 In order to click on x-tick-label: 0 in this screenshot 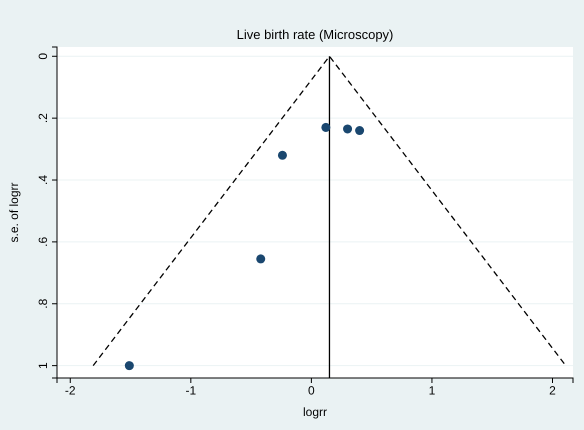, I will do `click(312, 391)`.